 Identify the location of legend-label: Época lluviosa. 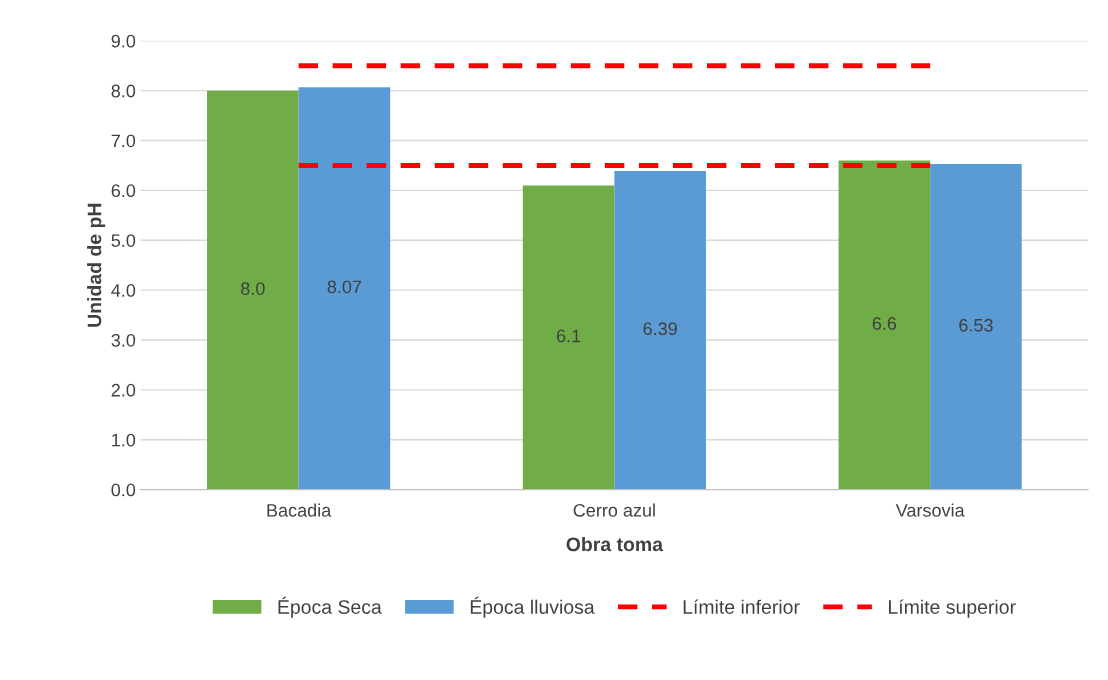
(532, 607).